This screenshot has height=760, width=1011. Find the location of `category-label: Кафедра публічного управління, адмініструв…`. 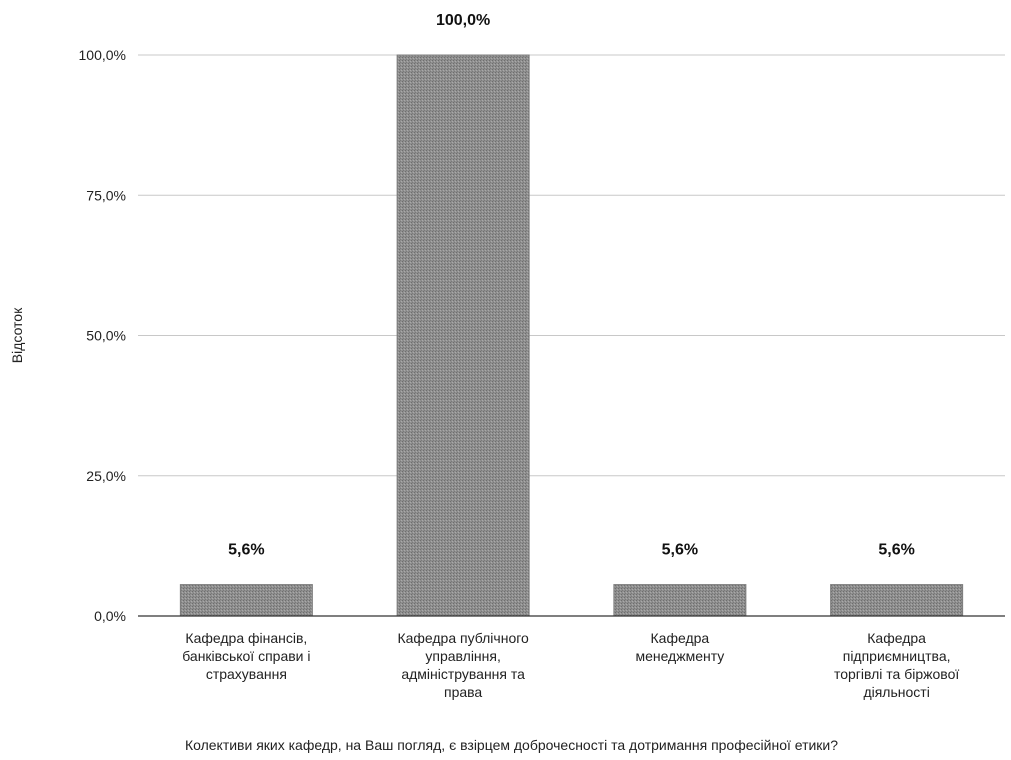

category-label: Кафедра публічного управління, адмініструв… is located at coordinates (463, 665).